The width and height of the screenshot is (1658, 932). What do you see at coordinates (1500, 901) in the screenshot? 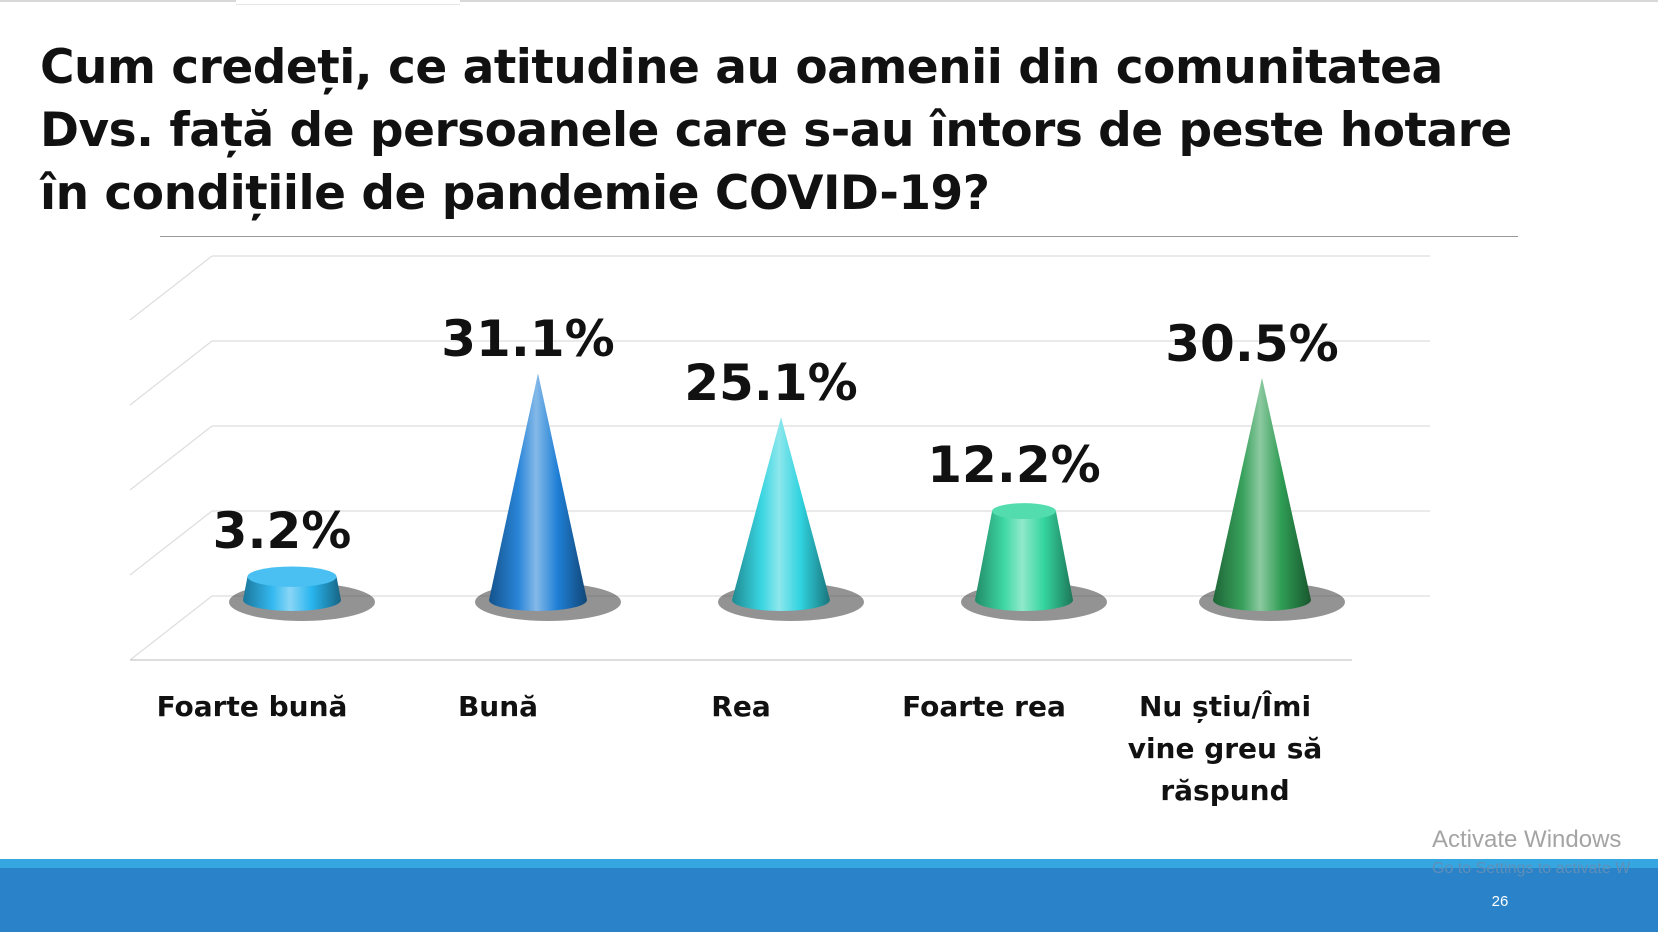
I see `page-number: 26` at bounding box center [1500, 901].